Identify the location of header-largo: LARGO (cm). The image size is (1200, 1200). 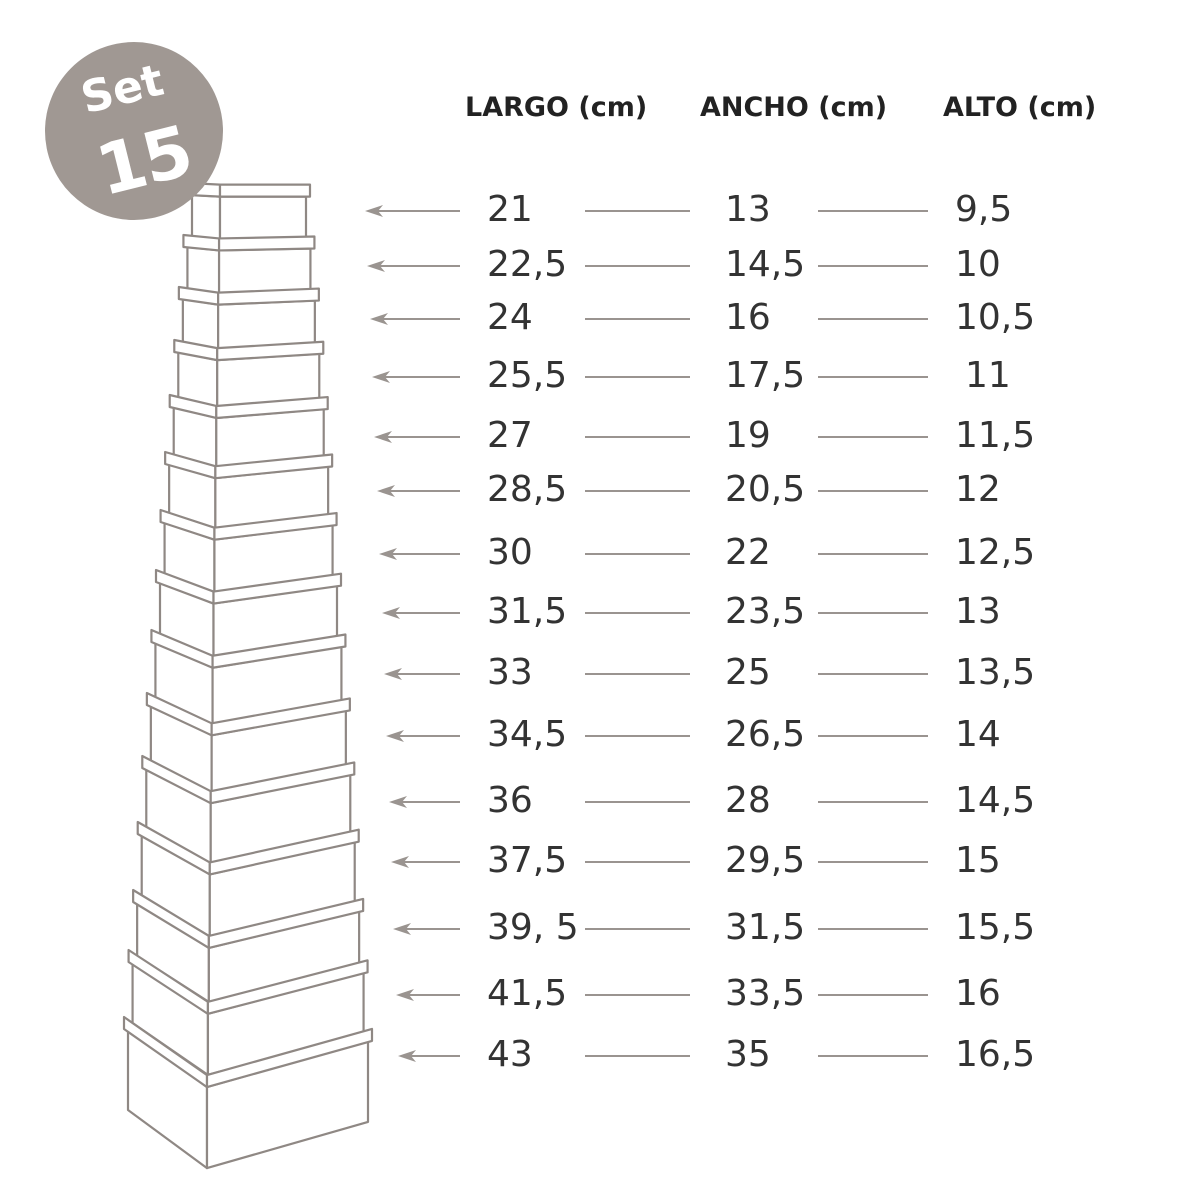
(556, 107).